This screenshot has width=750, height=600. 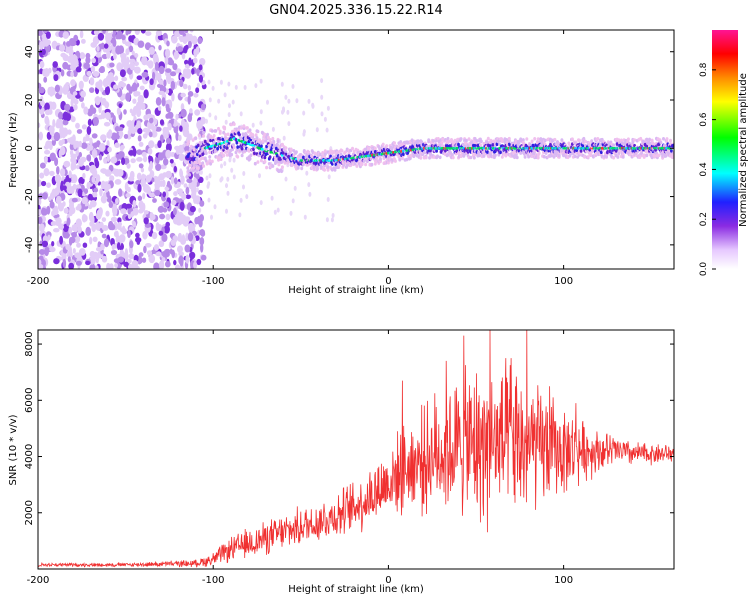 I want to click on colorbar-tick-label: 0.2, so click(x=704, y=219).